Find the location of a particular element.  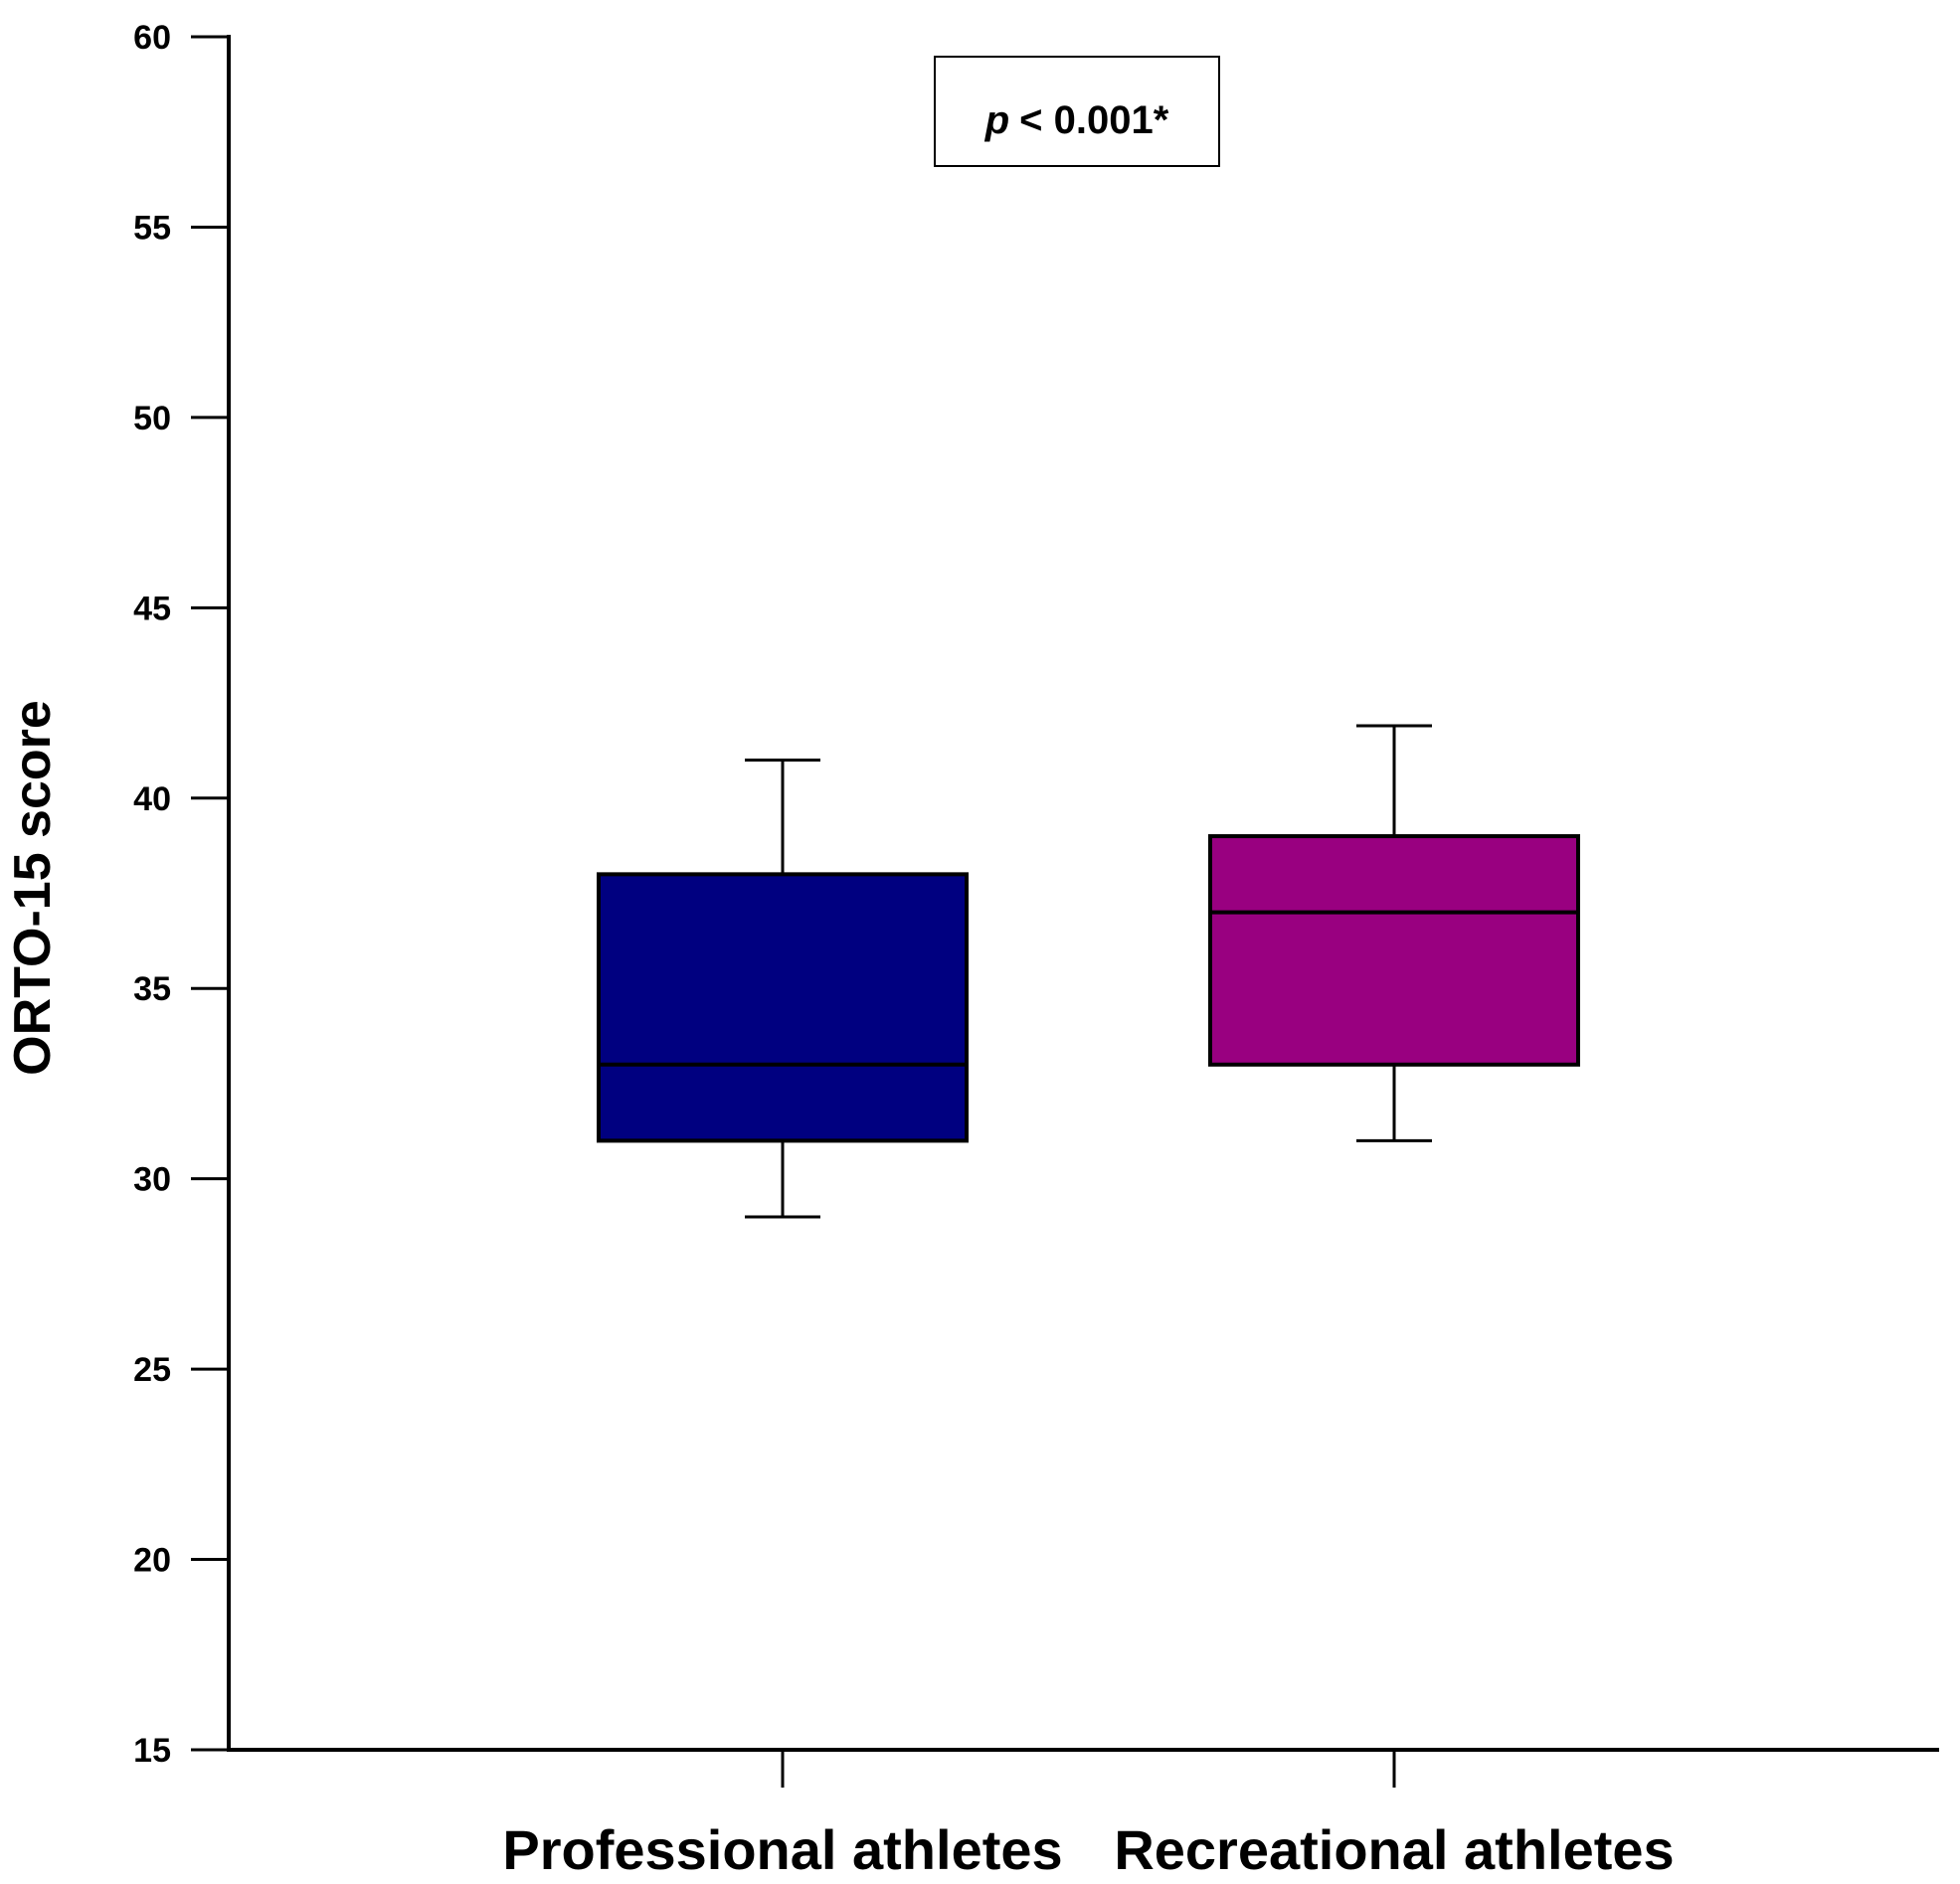

y-tick-label: 25 is located at coordinates (152, 1370).